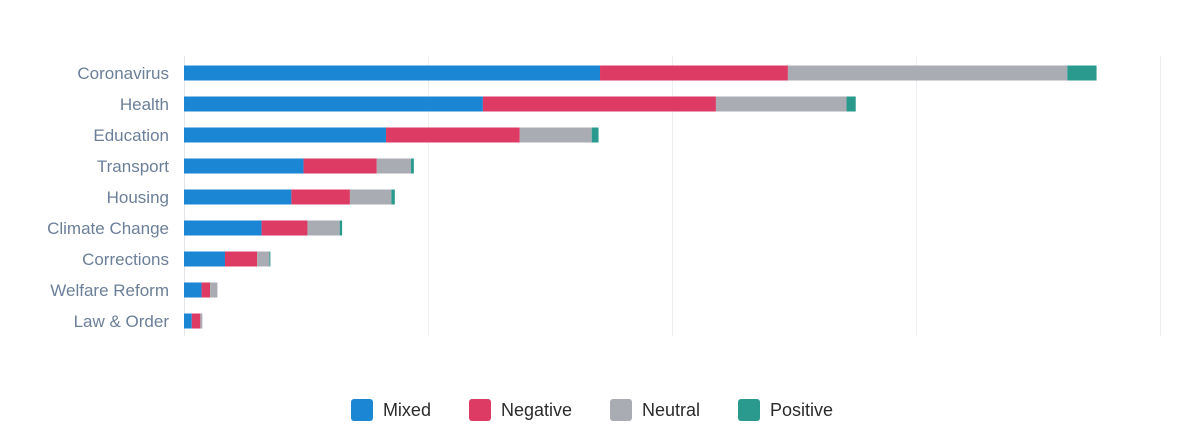 This screenshot has height=434, width=1184. Describe the element at coordinates (592, 410) in the screenshot. I see `legend: Mixed Negative Neutral Positive` at that location.